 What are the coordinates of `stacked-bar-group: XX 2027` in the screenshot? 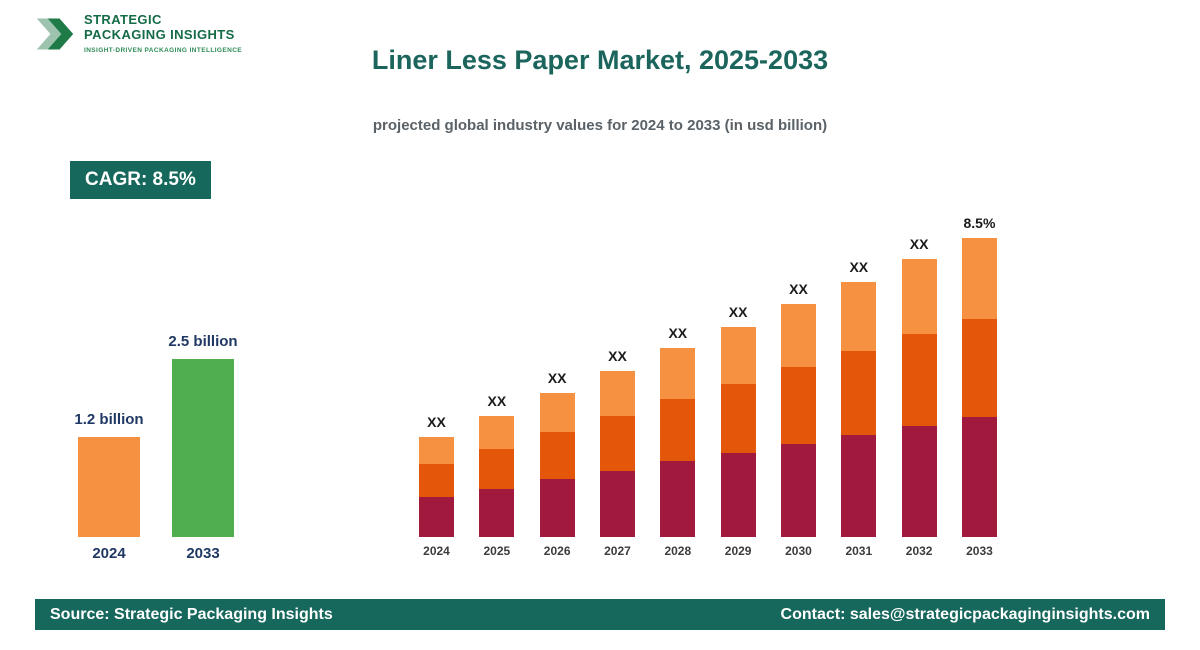 It's located at (617, 379).